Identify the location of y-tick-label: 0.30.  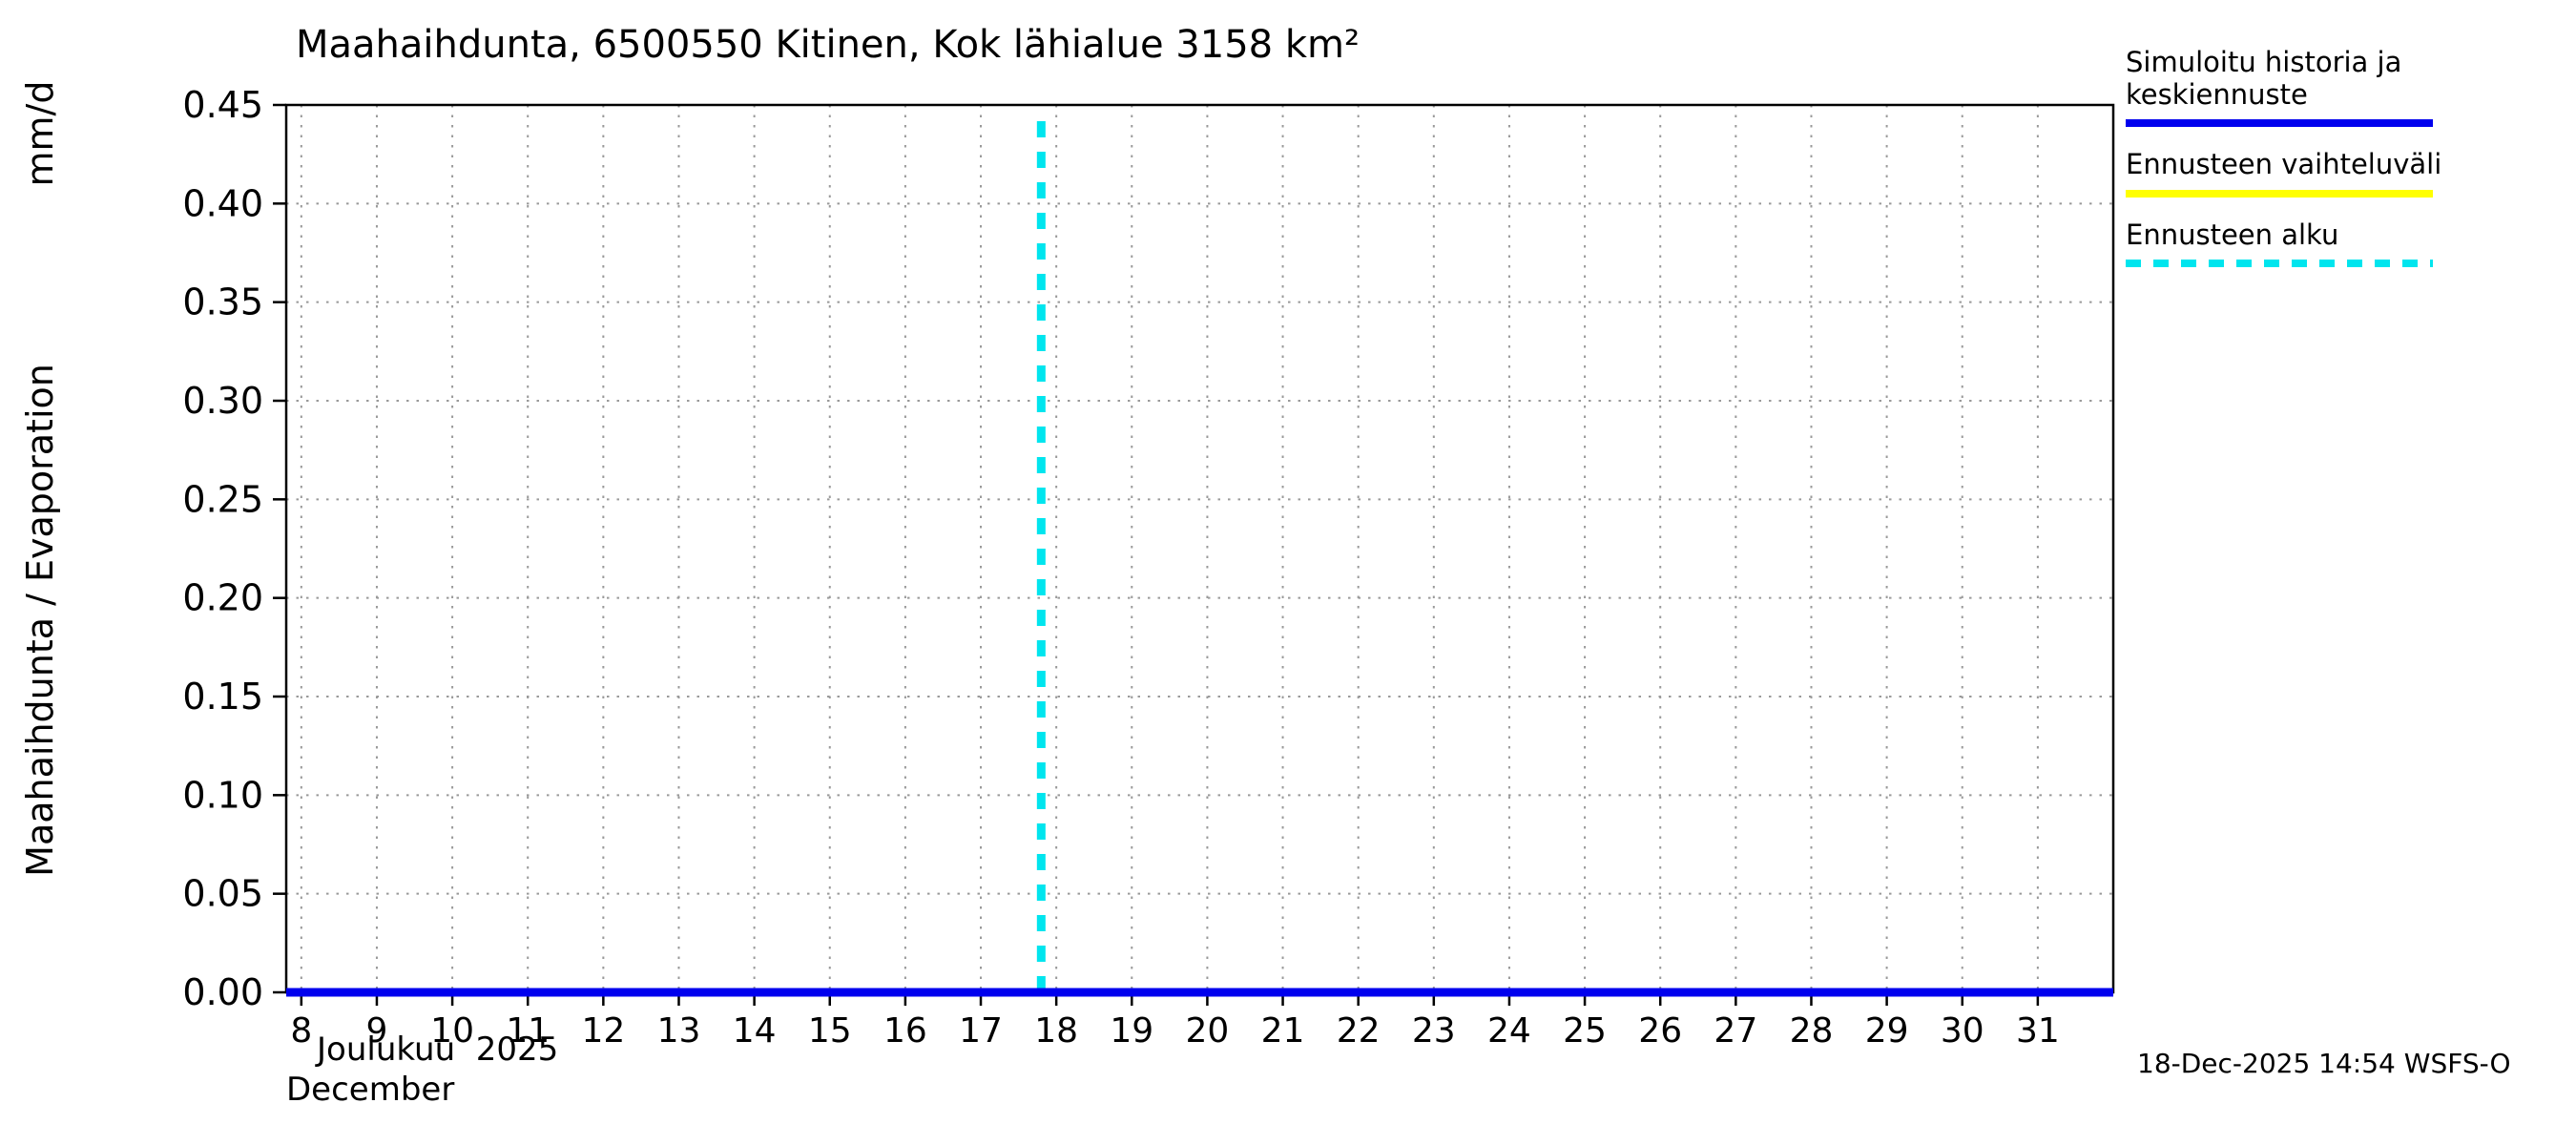
(222, 401).